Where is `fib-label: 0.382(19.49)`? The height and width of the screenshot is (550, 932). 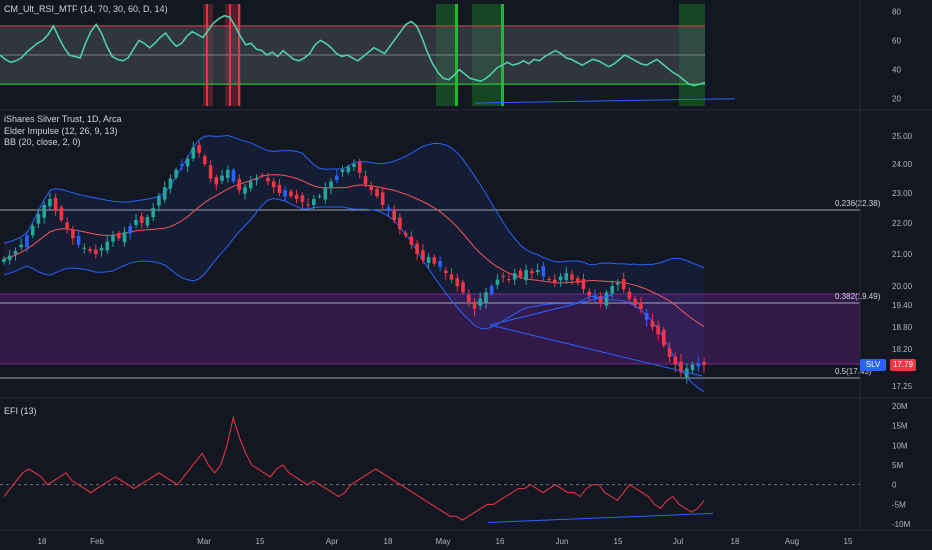
fib-label: 0.382(19.49) is located at coordinates (858, 296).